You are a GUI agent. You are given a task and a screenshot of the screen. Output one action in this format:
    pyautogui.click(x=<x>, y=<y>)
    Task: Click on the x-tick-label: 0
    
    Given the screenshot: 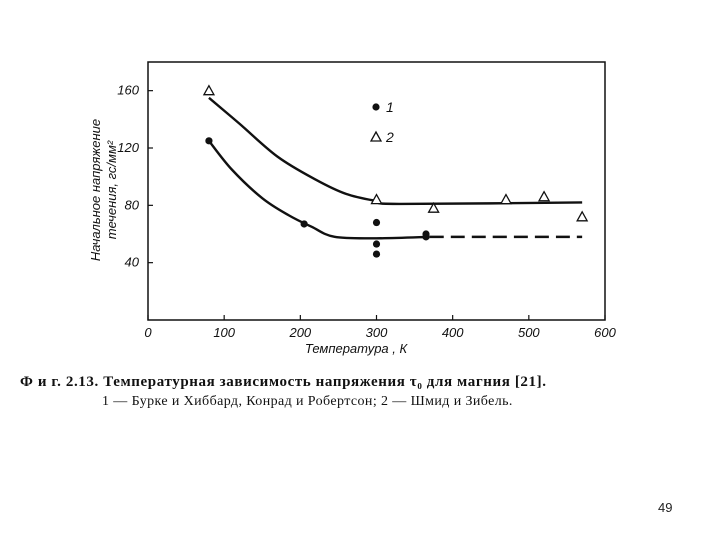 What is the action you would take?
    pyautogui.click(x=148, y=332)
    